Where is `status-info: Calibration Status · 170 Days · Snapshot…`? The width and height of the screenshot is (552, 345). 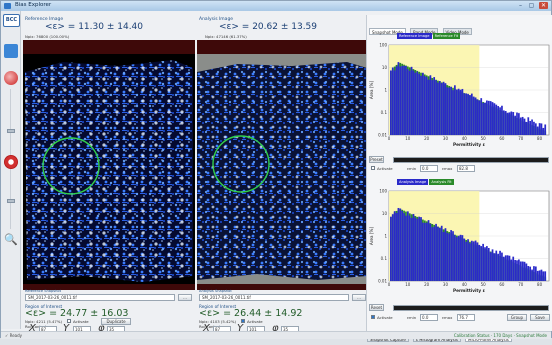 status-info: Calibration Status · 170 Days · Snapshot… is located at coordinates (500, 335).